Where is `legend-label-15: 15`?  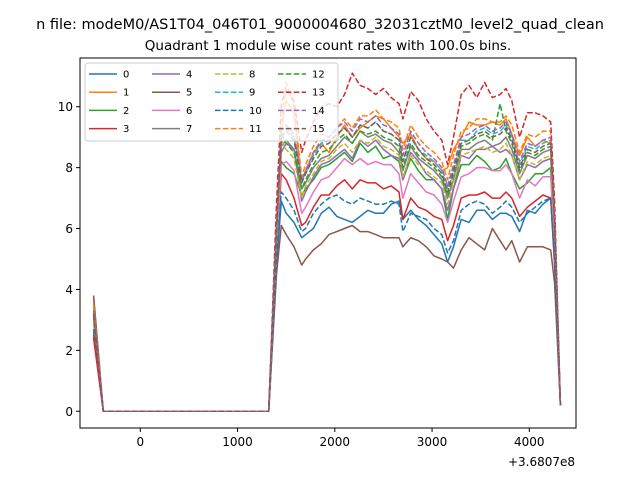 legend-label-15: 15 is located at coordinates (318, 129).